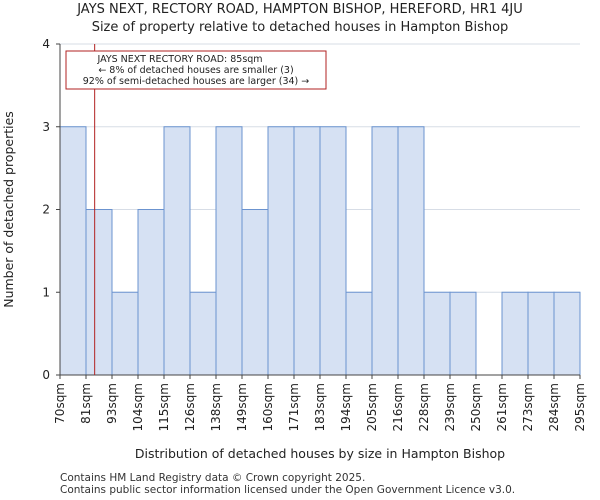  I want to click on x-tick-label: 228sqm, so click(424, 407).